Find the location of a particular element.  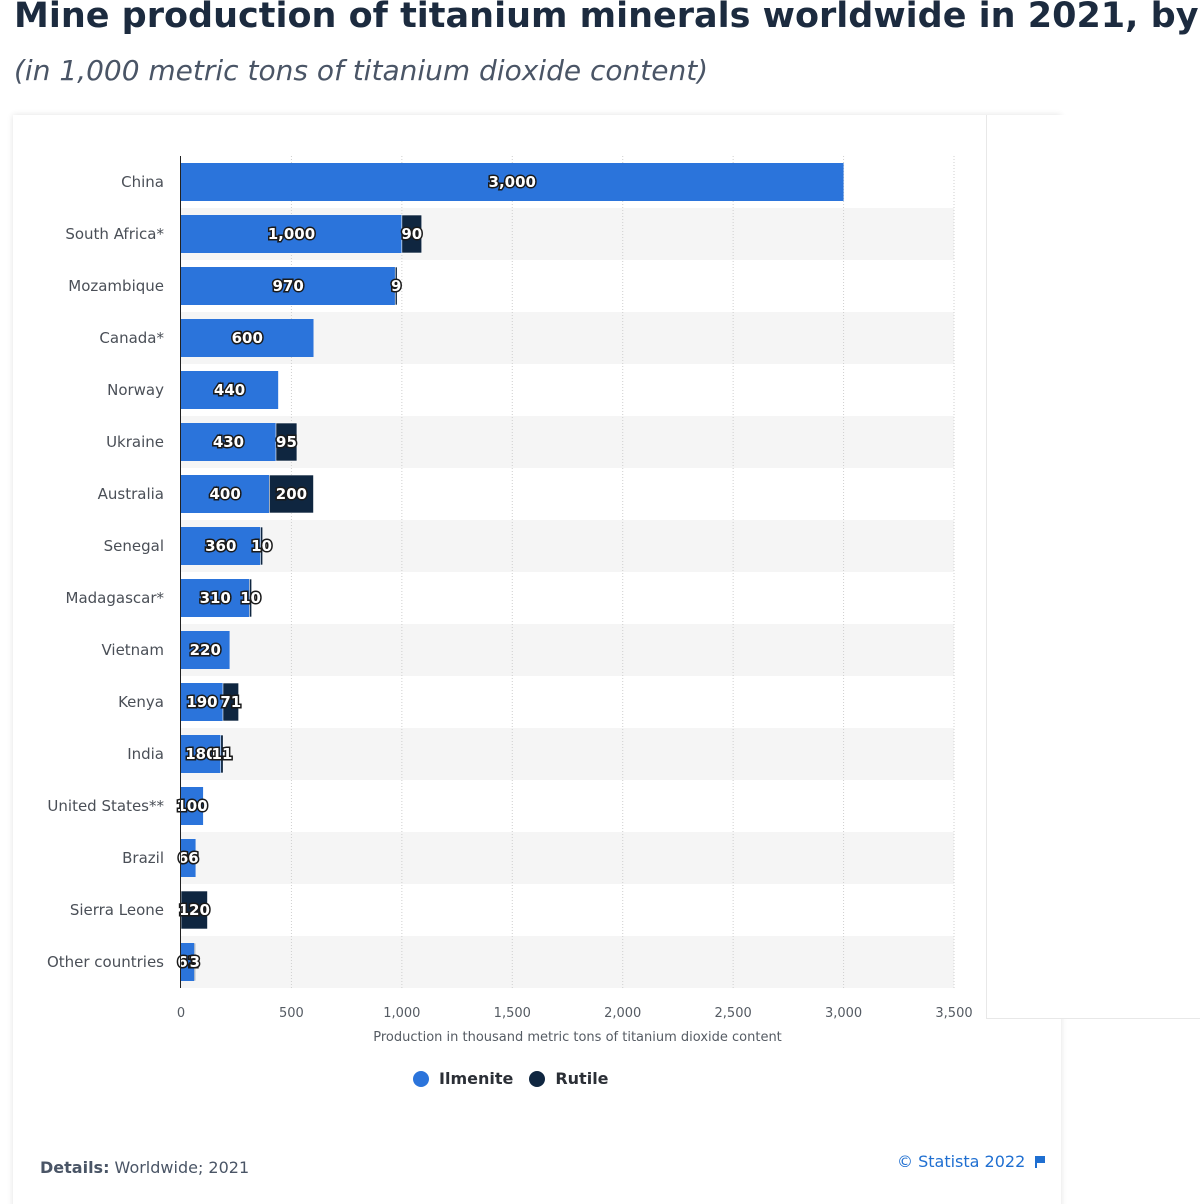

category-label: China is located at coordinates (142, 182).